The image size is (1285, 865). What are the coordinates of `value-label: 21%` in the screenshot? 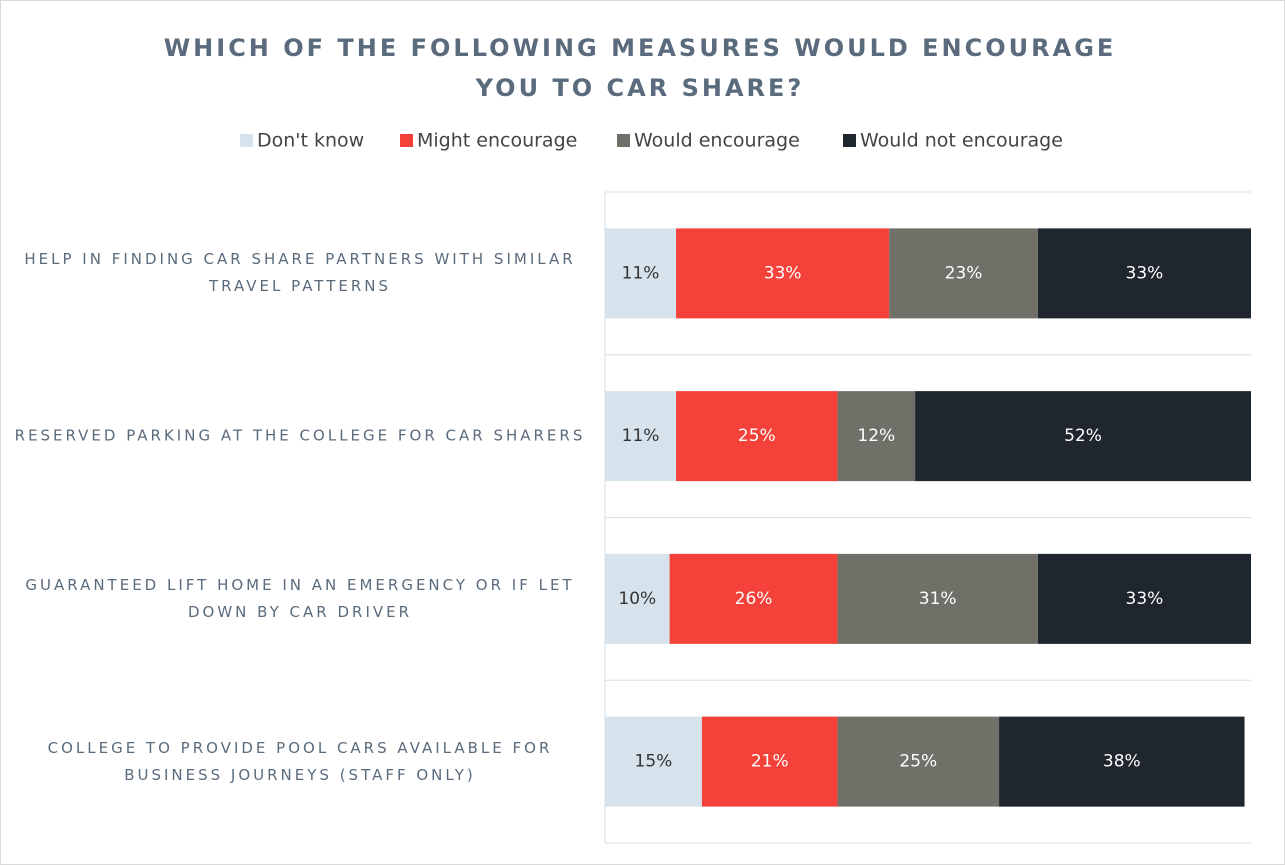 It's located at (770, 762).